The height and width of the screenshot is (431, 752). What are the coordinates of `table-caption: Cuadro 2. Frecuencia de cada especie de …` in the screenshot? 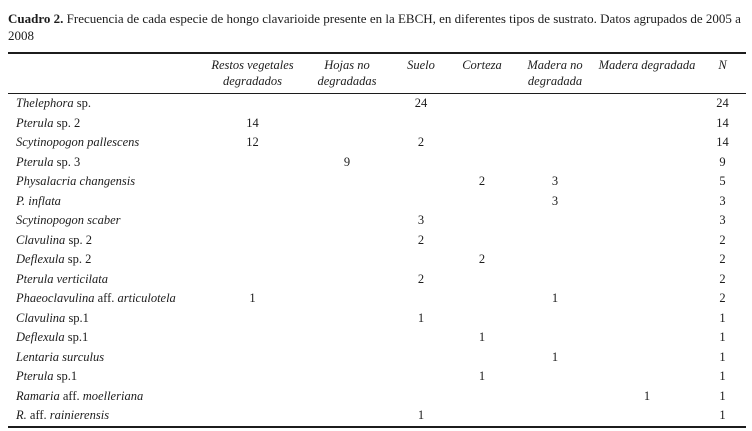 It's located at (376, 27).